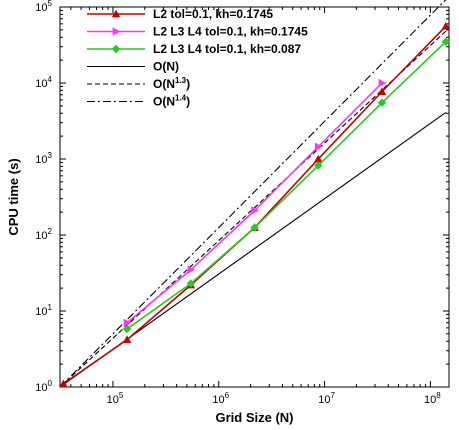 The width and height of the screenshot is (459, 430). What do you see at coordinates (43, 310) in the screenshot?
I see `y-tick-label: 10¹` at bounding box center [43, 310].